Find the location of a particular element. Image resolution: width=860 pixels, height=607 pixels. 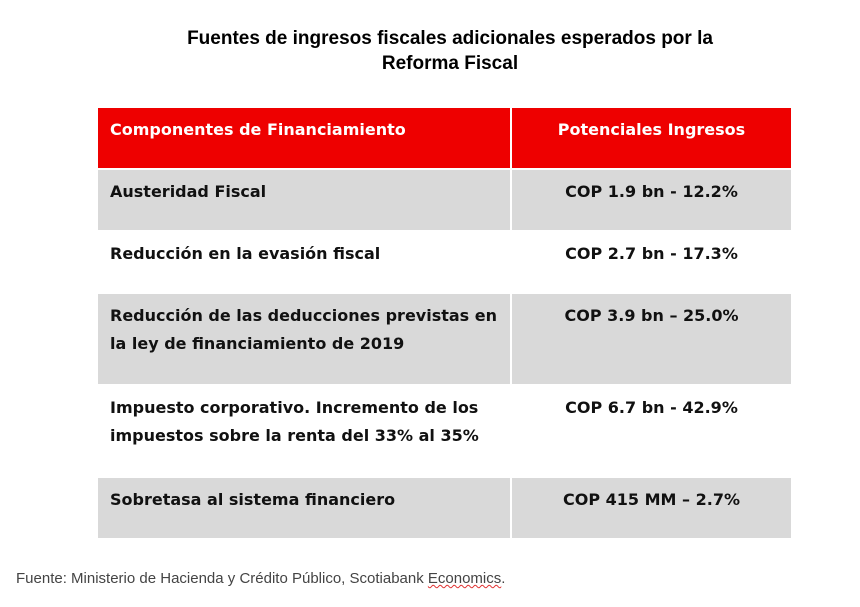

income-cell: COP 1.9 bn - 12.2% is located at coordinates (651, 200).